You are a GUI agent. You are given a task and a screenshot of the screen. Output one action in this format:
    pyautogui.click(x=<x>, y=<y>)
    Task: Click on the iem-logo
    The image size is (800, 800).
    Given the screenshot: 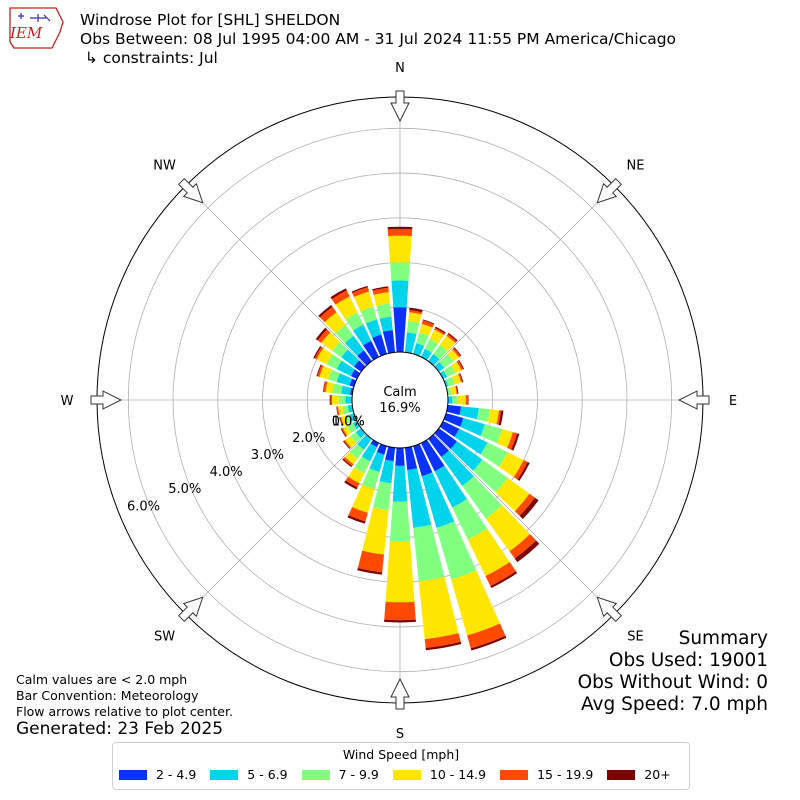 What is the action you would take?
    pyautogui.click(x=36, y=28)
    